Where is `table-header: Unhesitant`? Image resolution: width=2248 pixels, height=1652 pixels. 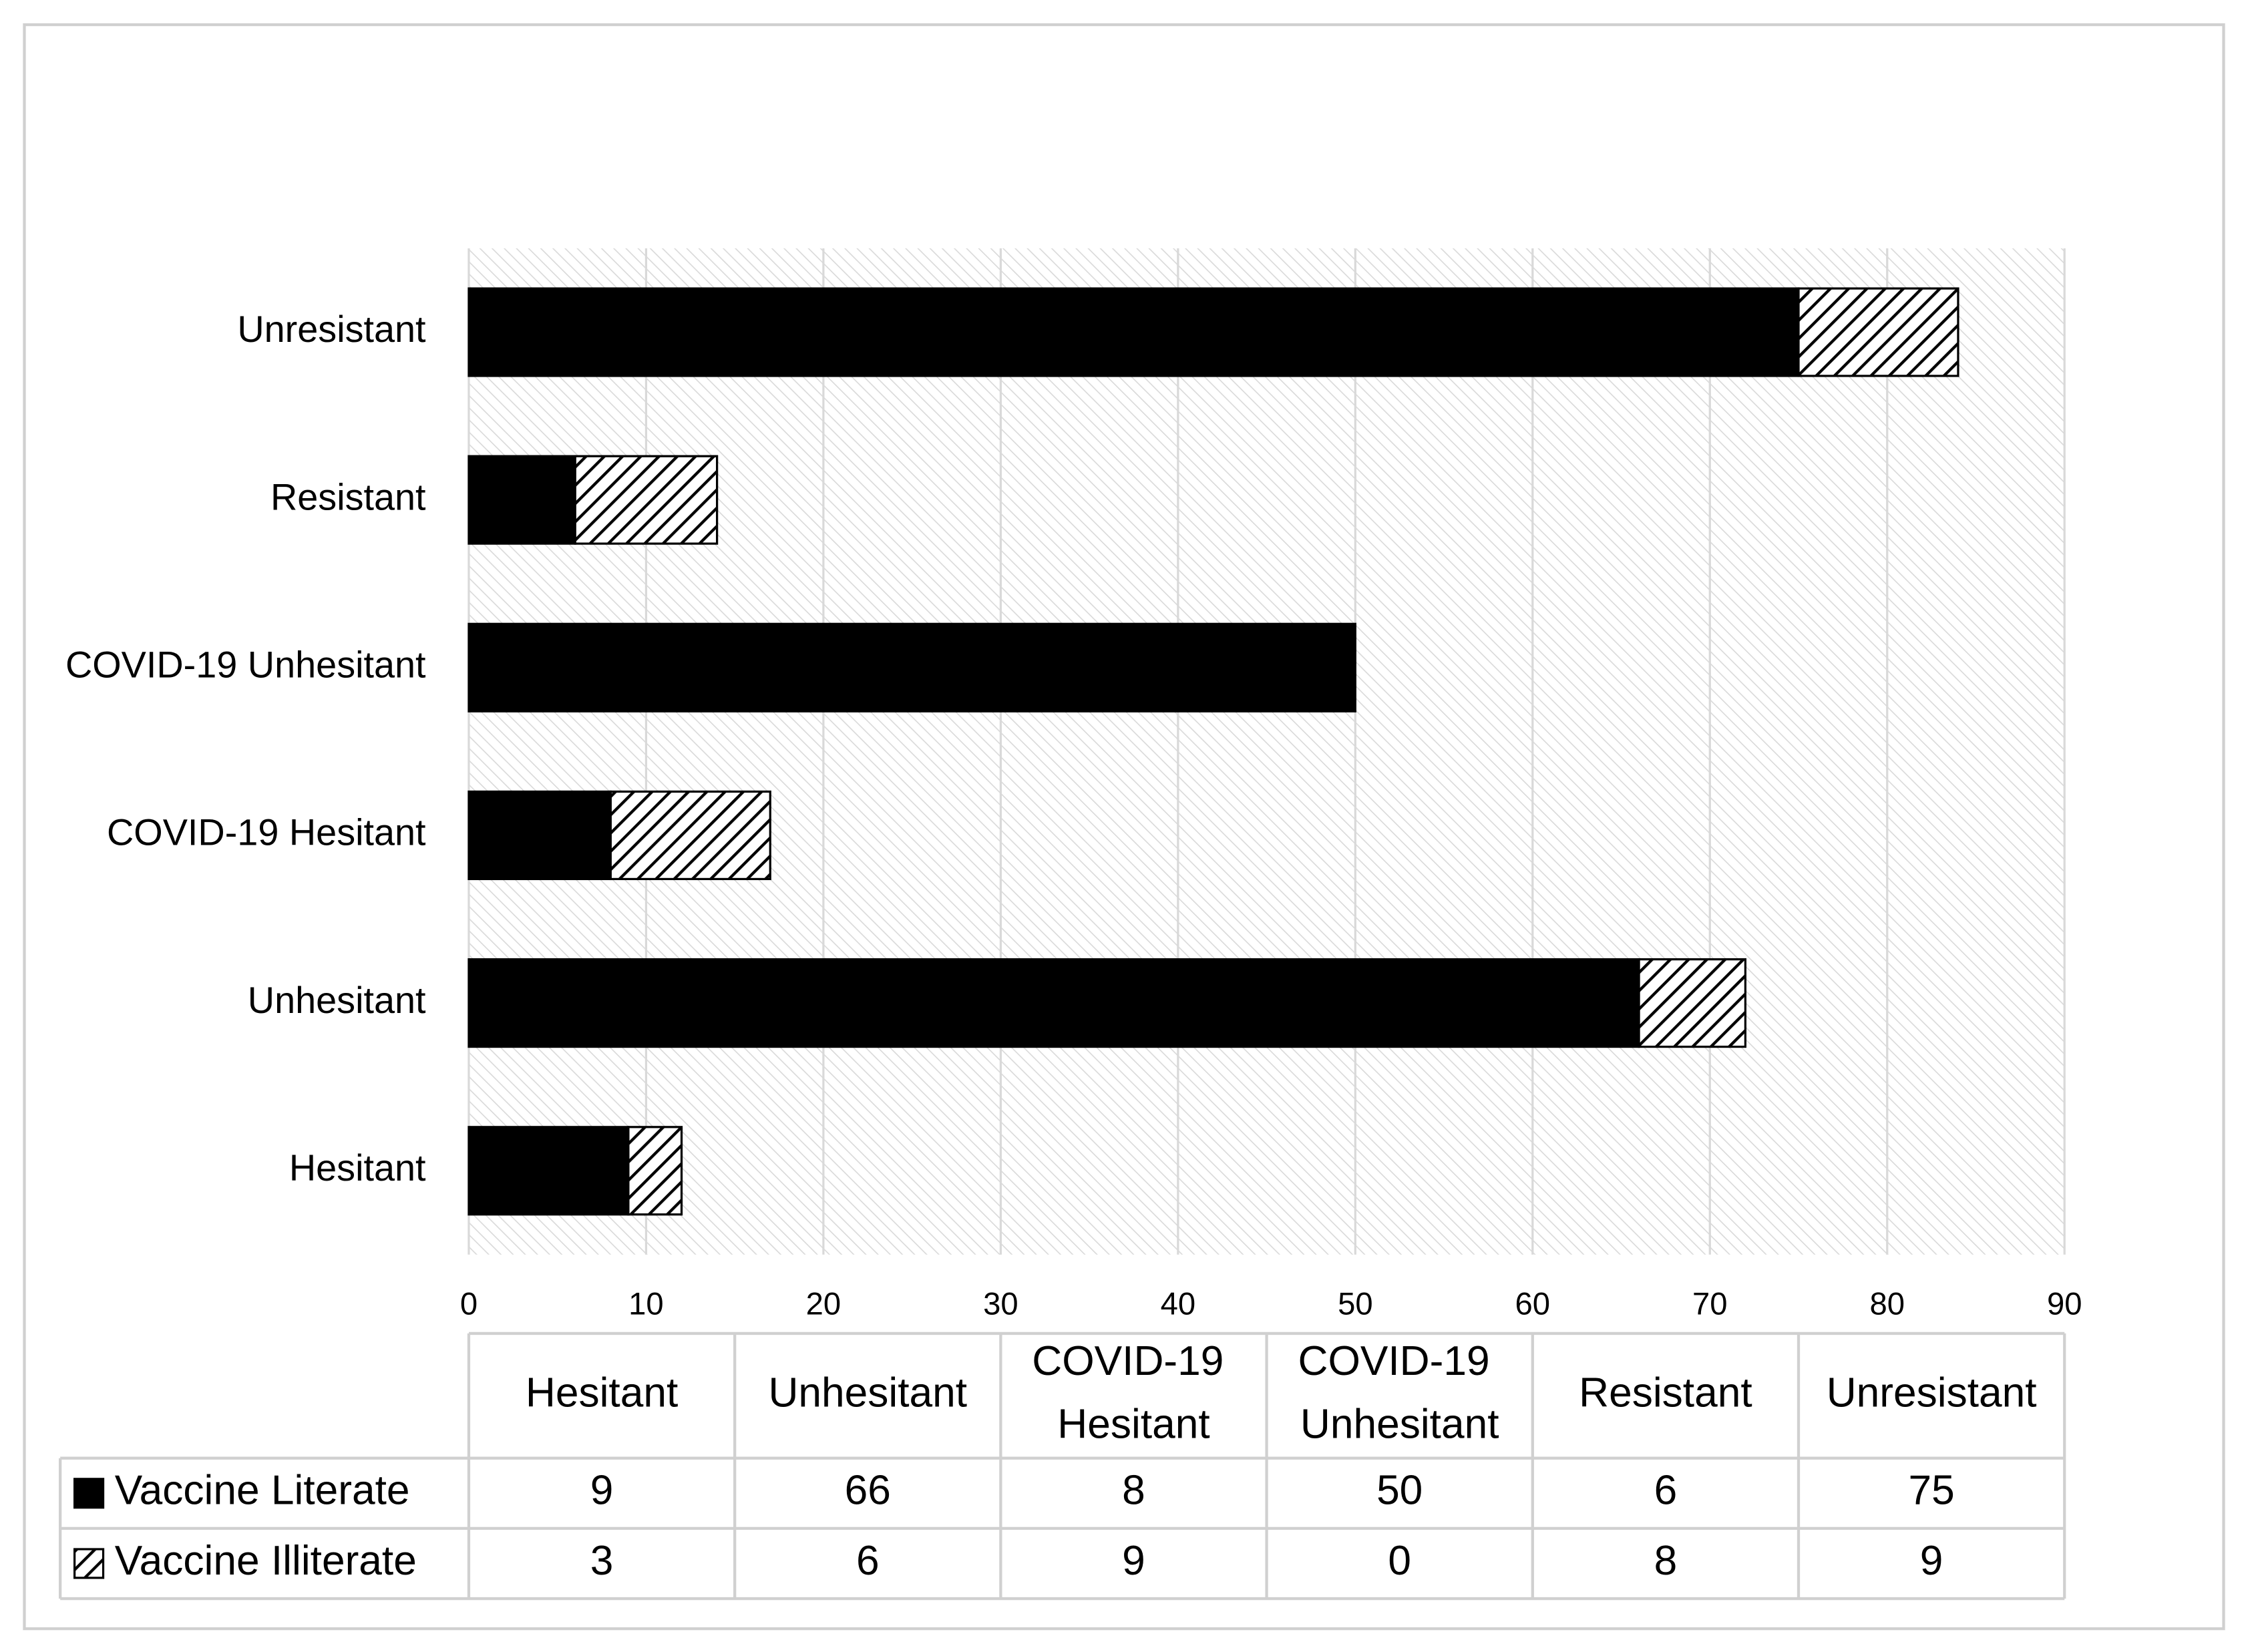
table-header: Unhesitant is located at coordinates (868, 1393).